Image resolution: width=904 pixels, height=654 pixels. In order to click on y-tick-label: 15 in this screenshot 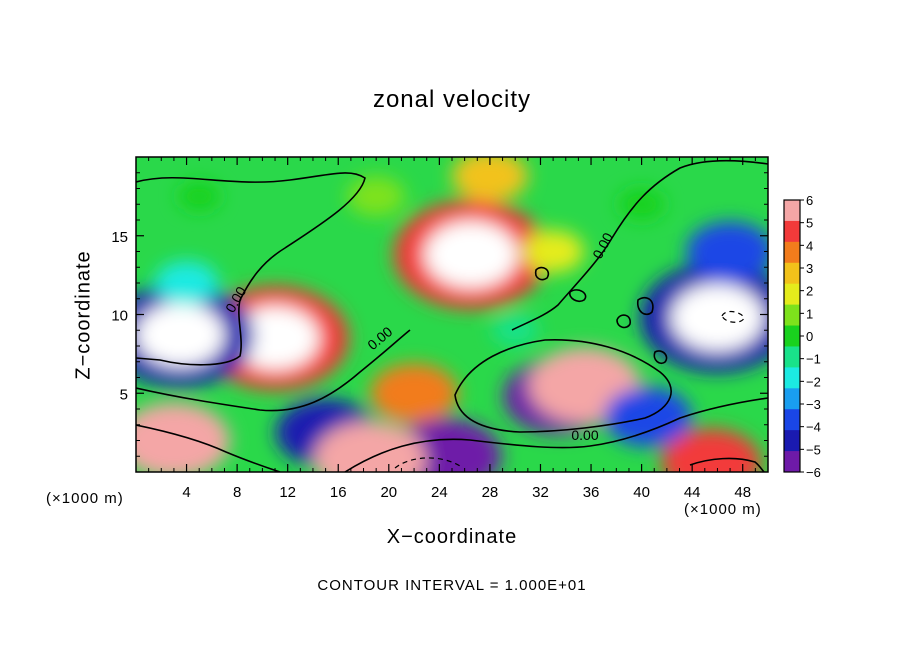, I will do `click(119, 237)`.